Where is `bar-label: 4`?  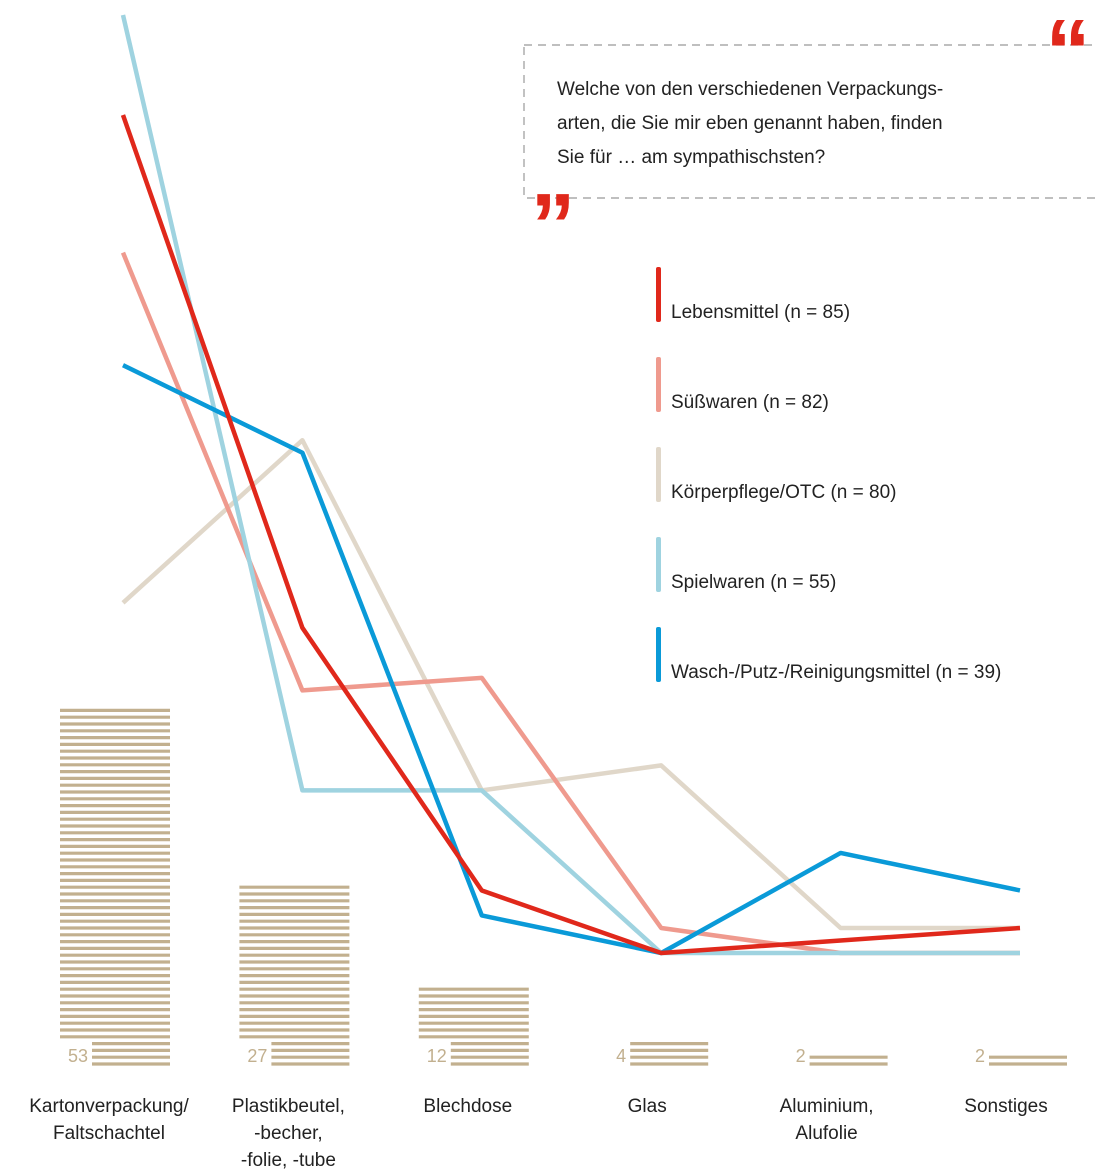
bar-label: 4 is located at coordinates (621, 1056).